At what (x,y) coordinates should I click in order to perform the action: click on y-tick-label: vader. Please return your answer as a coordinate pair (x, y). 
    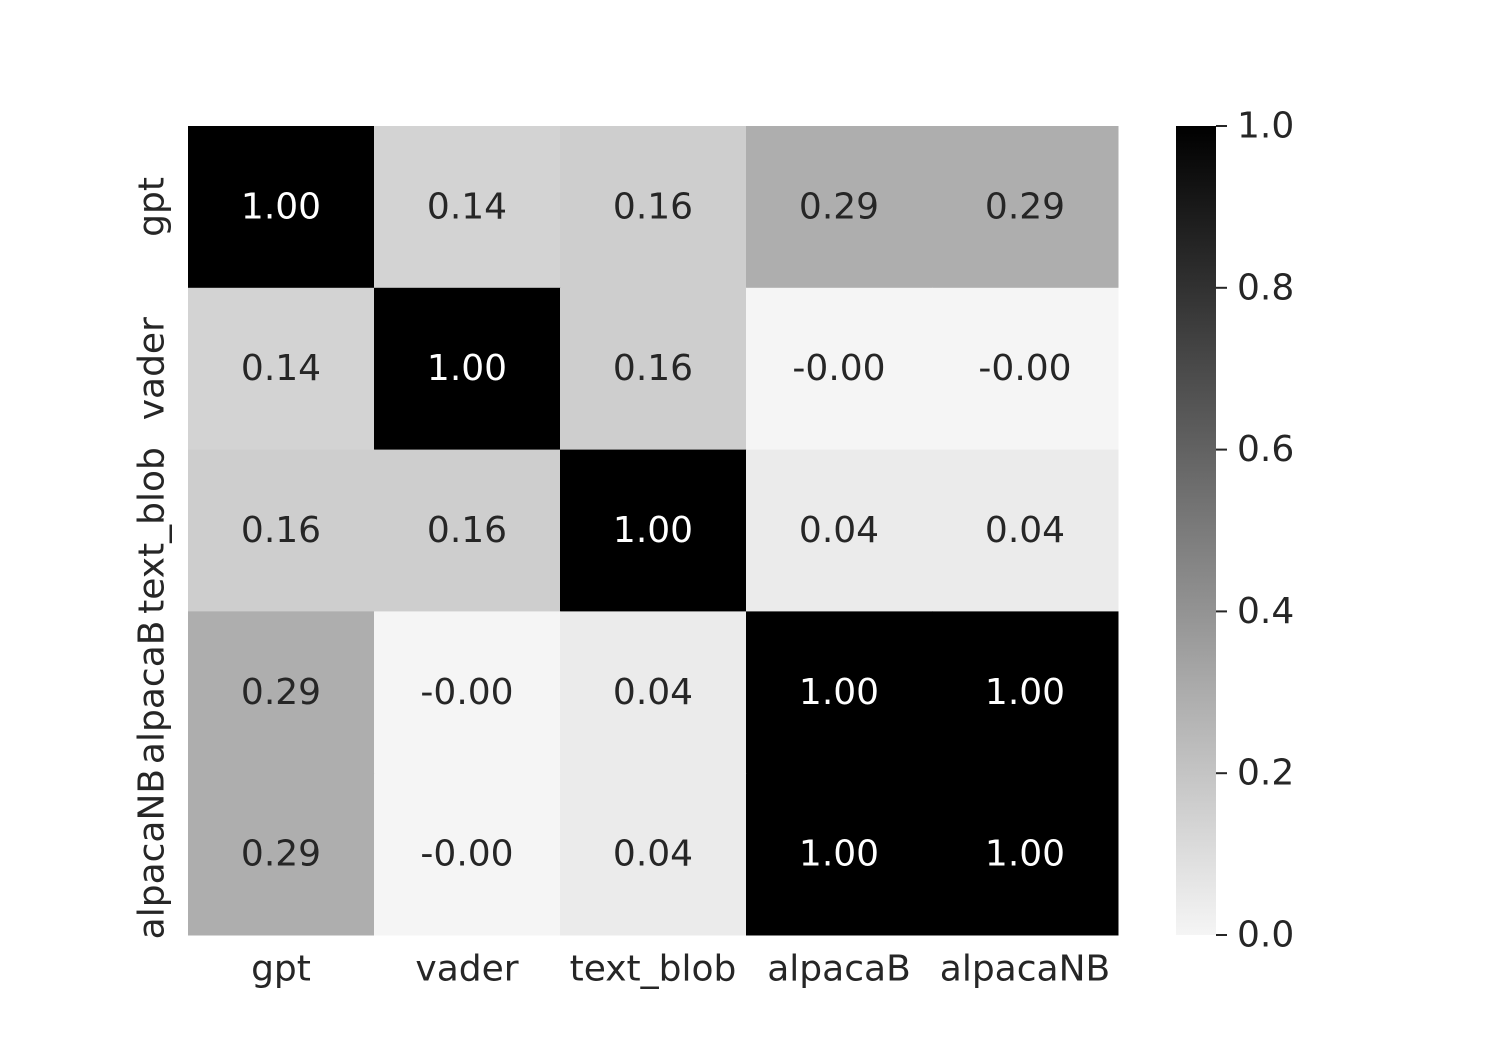
    Looking at the image, I should click on (152, 368).